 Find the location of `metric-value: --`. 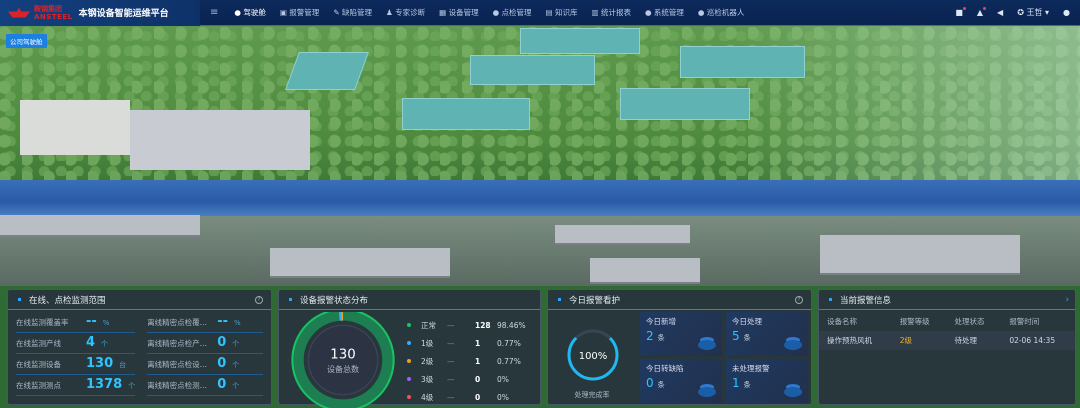

metric-value: -- is located at coordinates (222, 321).